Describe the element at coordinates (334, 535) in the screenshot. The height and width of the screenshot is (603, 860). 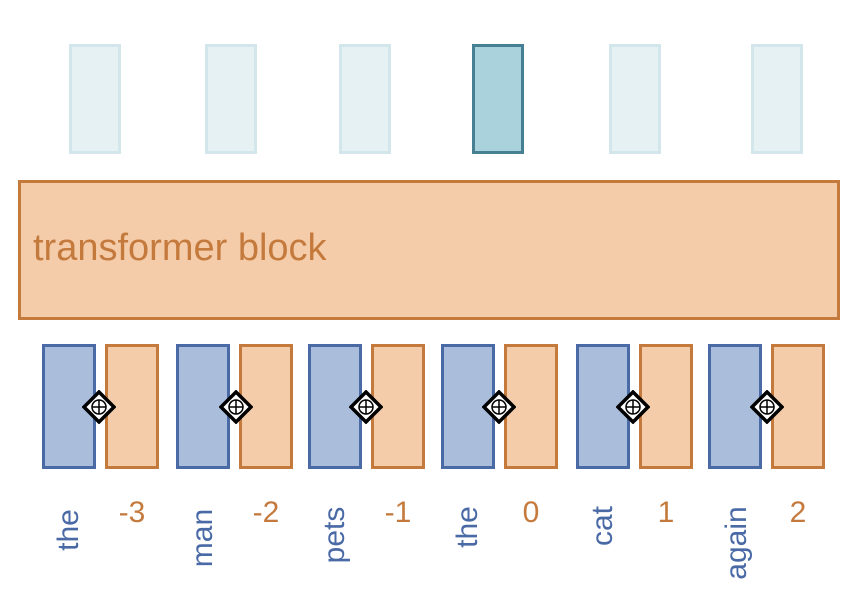
I see `token-word-3: pets` at that location.